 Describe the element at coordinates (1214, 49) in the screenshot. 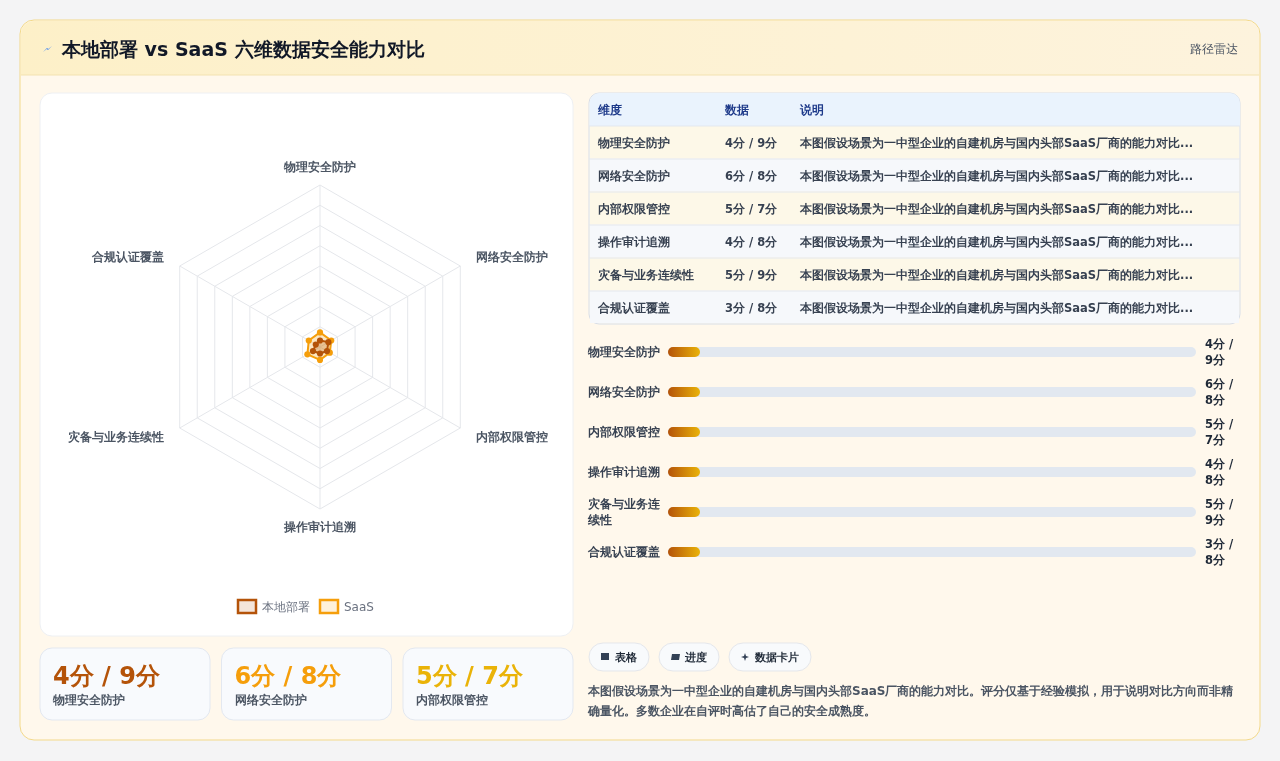

I see `text: 路径雷达` at that location.